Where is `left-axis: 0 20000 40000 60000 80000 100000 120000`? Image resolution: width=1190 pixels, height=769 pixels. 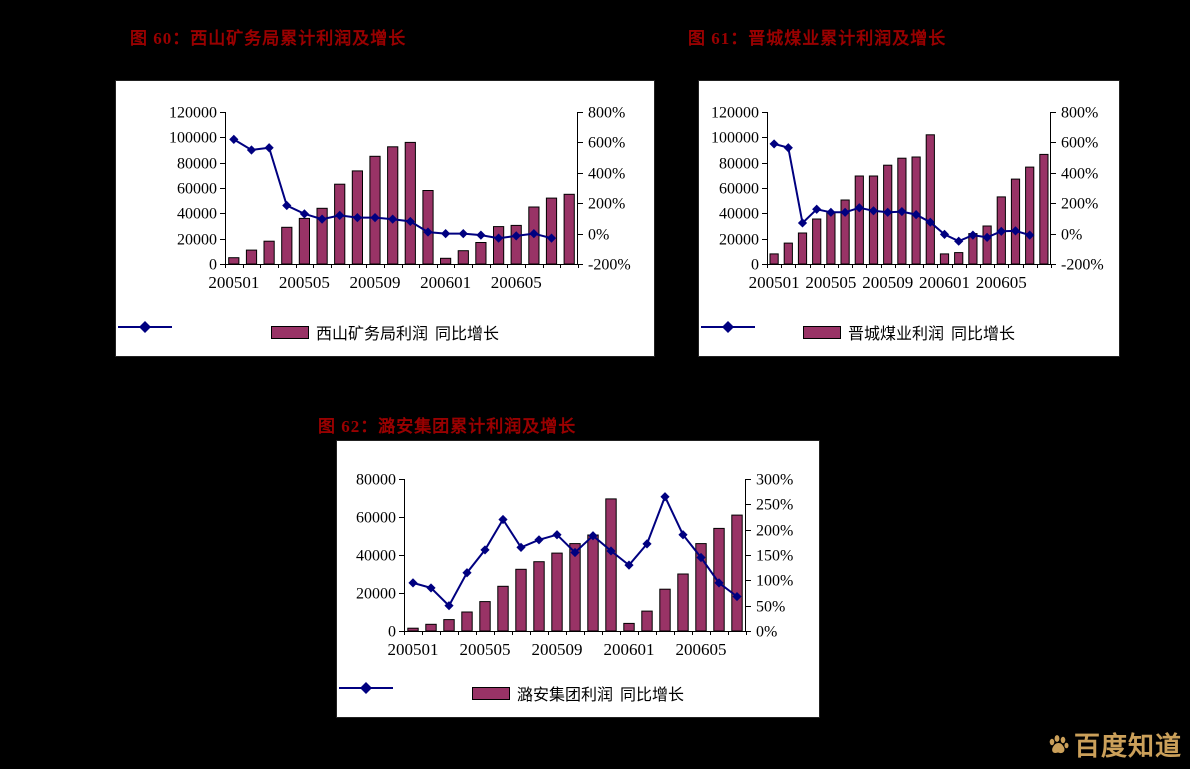
left-axis: 0 20000 40000 60000 80000 100000 120000 is located at coordinates (739, 189).